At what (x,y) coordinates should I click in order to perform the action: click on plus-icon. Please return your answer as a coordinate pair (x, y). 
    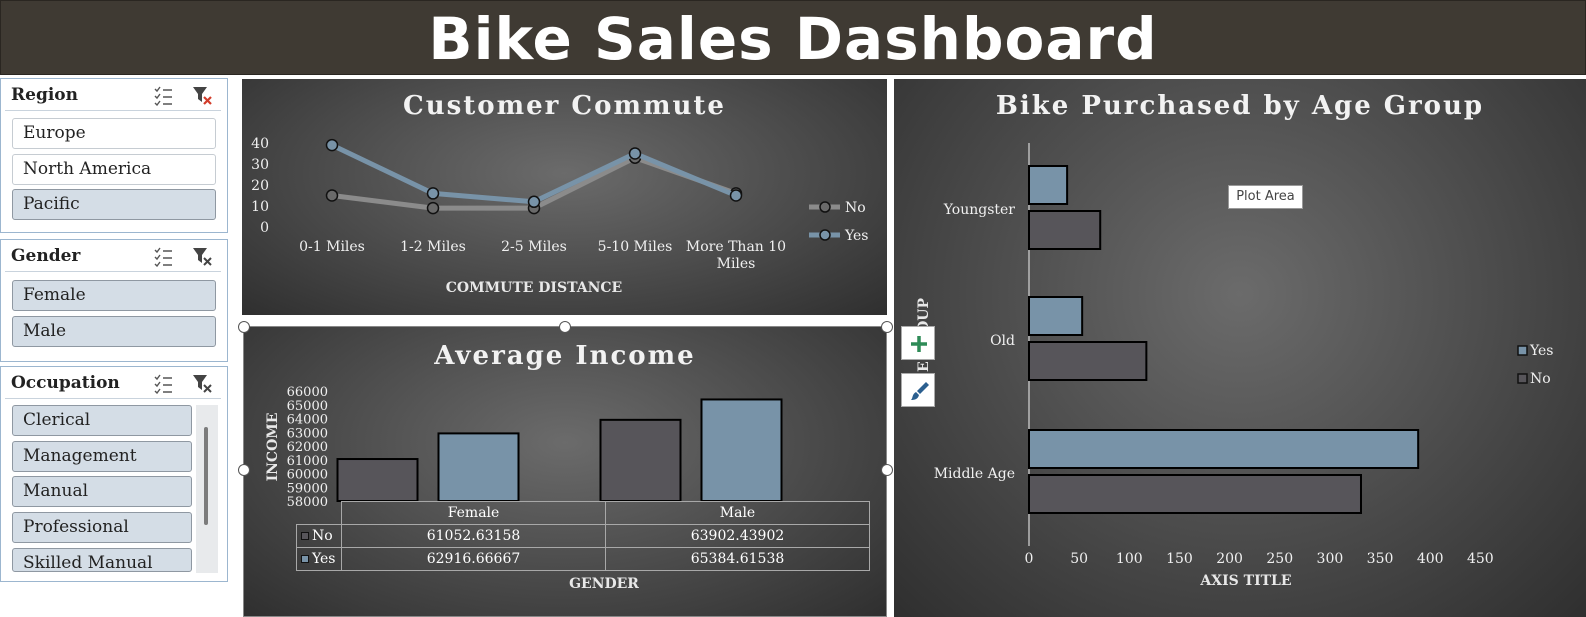
    Looking at the image, I should click on (919, 344).